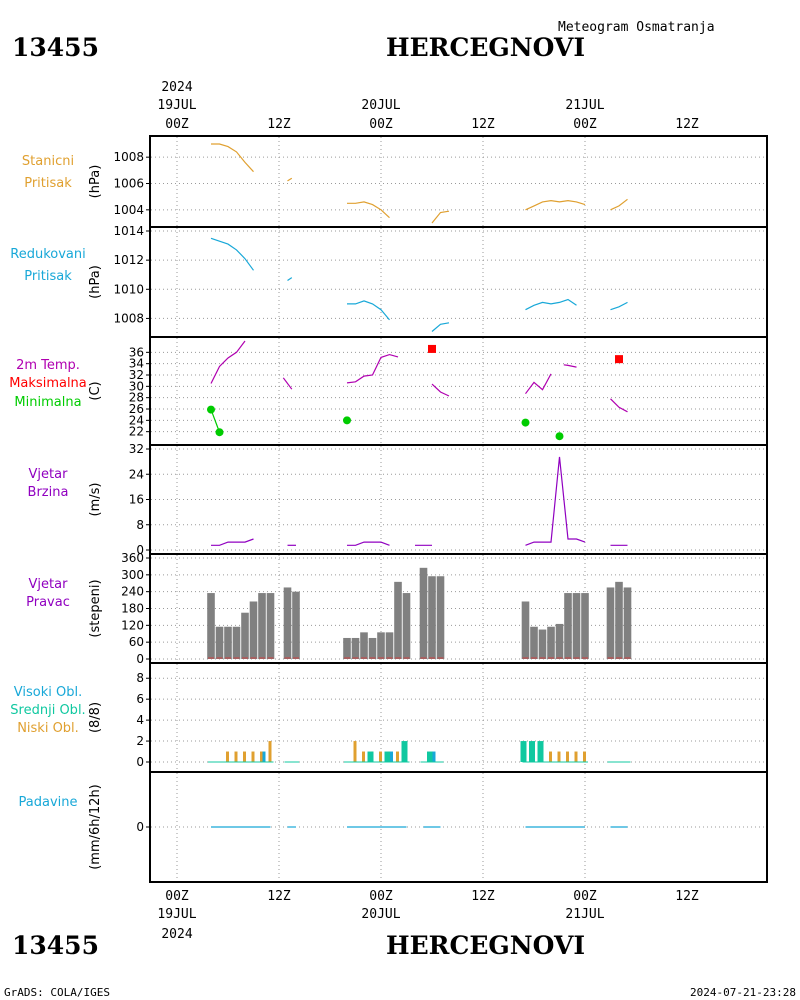 The image size is (800, 1000). What do you see at coordinates (95, 390) in the screenshot?
I see `y-axis-label: (C)` at bounding box center [95, 390].